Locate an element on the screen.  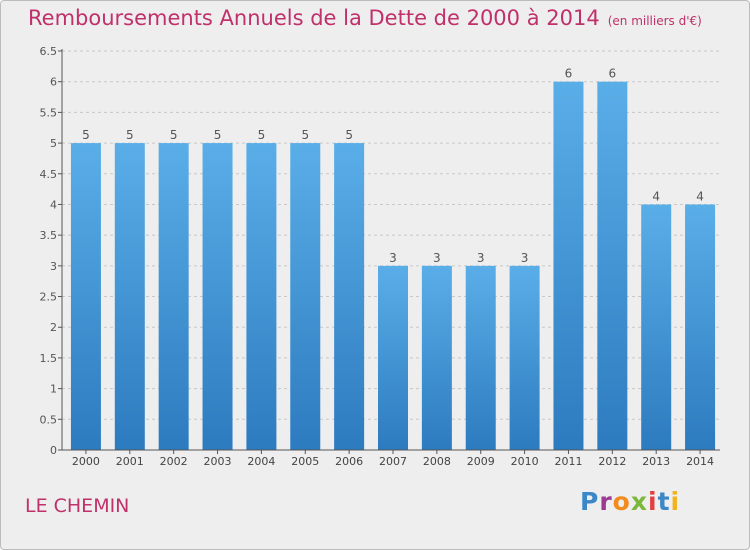
y-tick-label: 1.5 is located at coordinates (49, 358).